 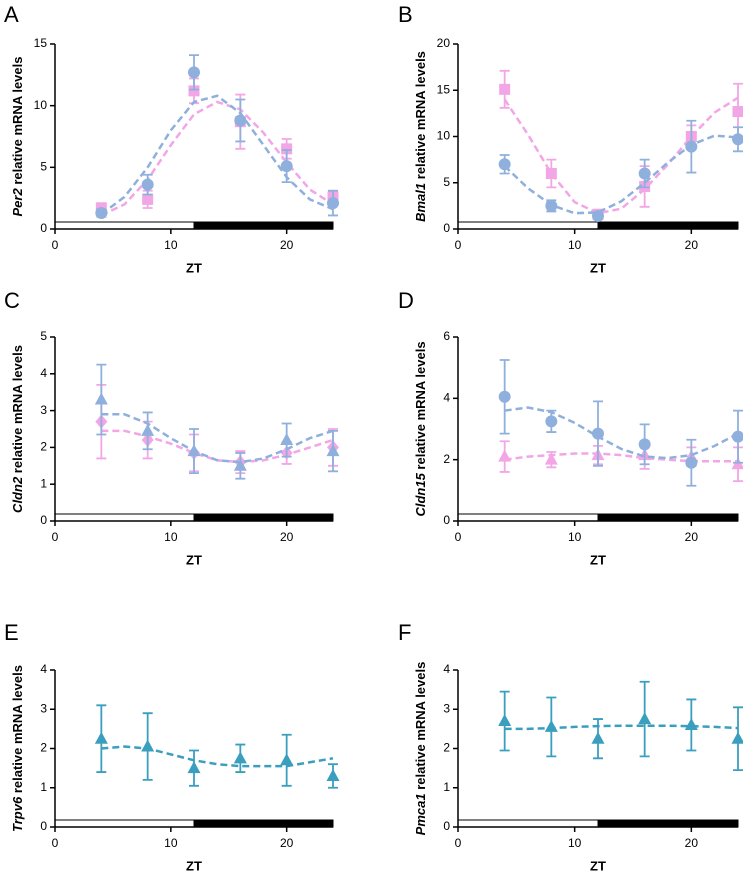 What do you see at coordinates (405, 14) in the screenshot?
I see `panel-letter: B` at bounding box center [405, 14].